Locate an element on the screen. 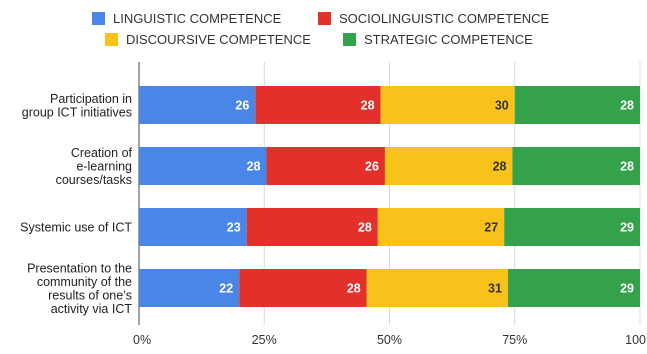  x-tick-label: 50% is located at coordinates (389, 340).